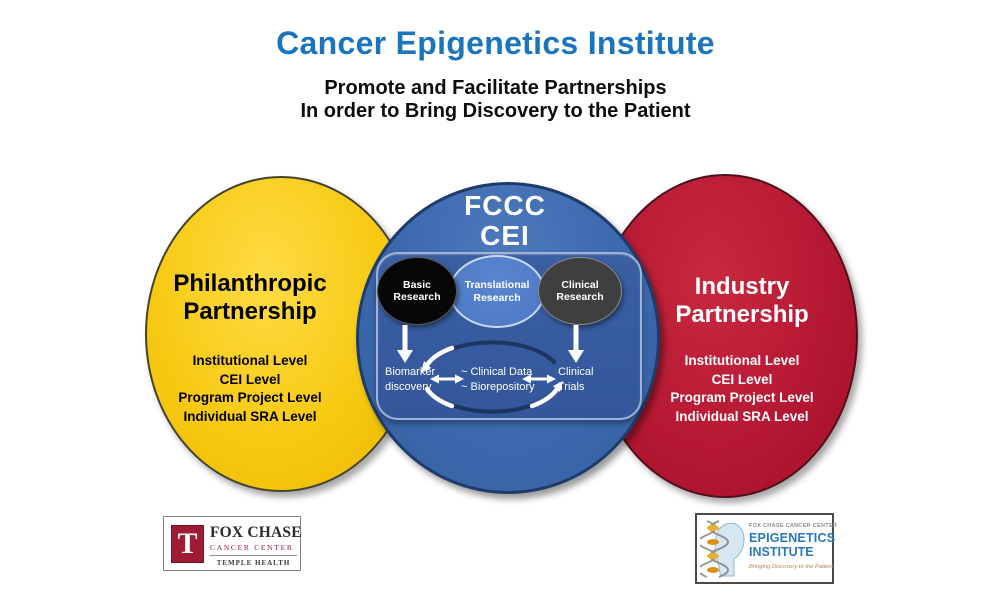 This screenshot has height=600, width=991. I want to click on translational-label-line-1: Translational, so click(497, 285).